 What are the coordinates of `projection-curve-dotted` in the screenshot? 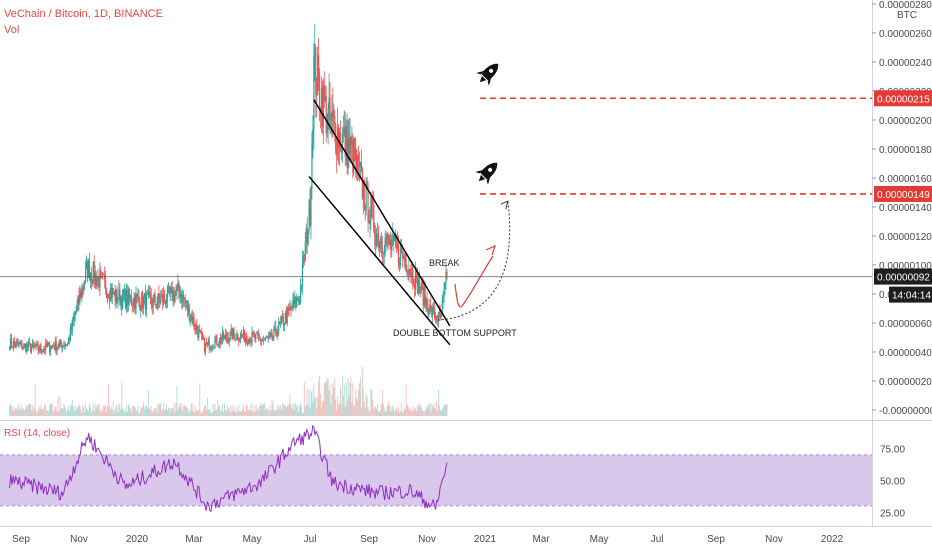 It's located at (473, 261).